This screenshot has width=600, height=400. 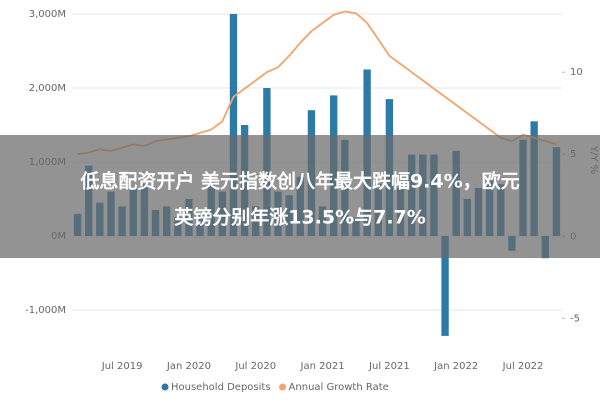 What do you see at coordinates (576, 72) in the screenshot?
I see `y2-tick-label: 10` at bounding box center [576, 72].